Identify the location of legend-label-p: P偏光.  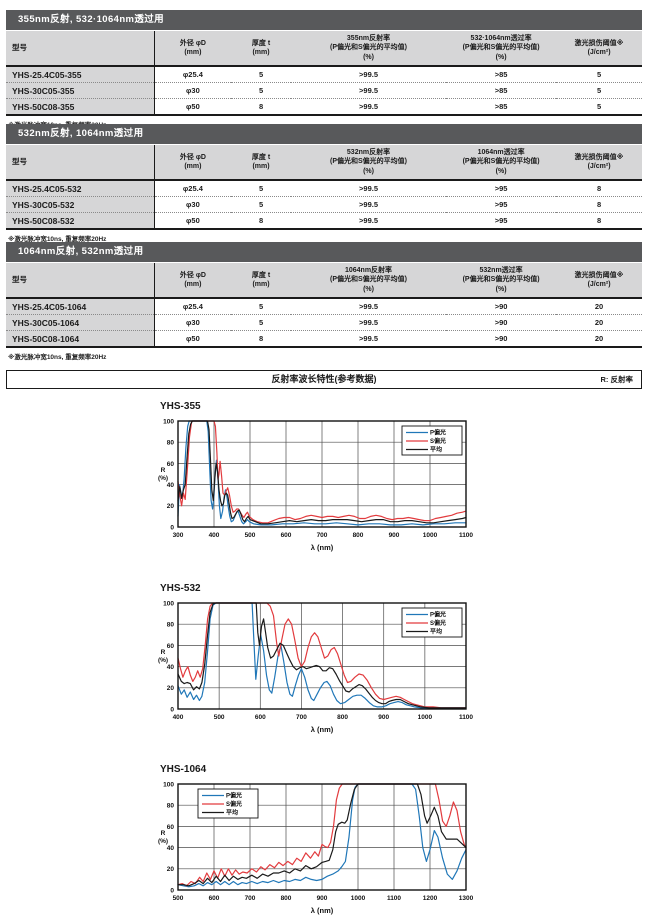
(438, 615).